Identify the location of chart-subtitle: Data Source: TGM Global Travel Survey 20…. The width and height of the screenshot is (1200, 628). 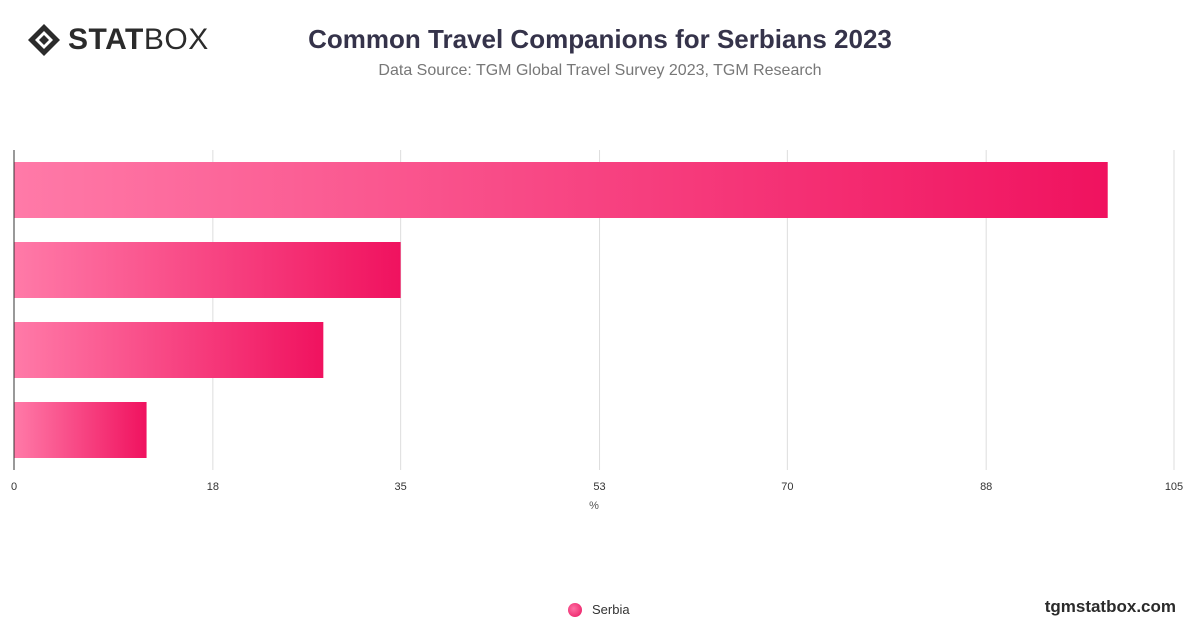
(600, 70).